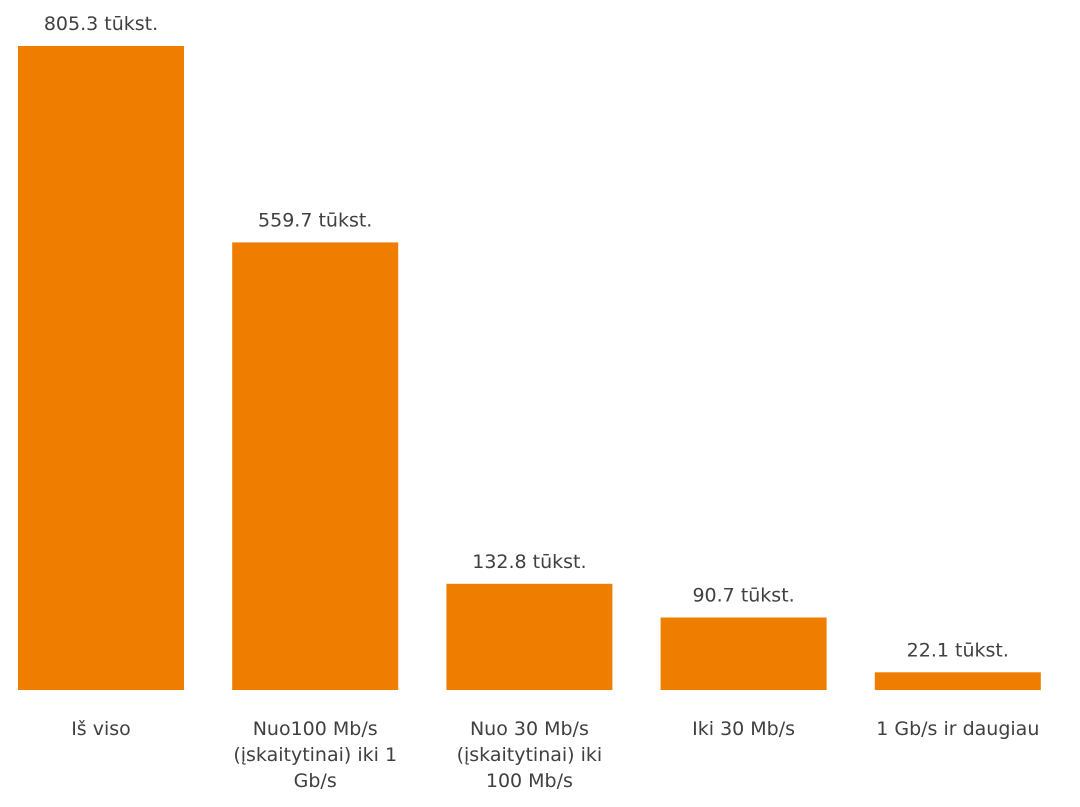 Image resolution: width=1080 pixels, height=807 pixels. I want to click on category-label-line: Nuo100 Mb/s, so click(315, 729).